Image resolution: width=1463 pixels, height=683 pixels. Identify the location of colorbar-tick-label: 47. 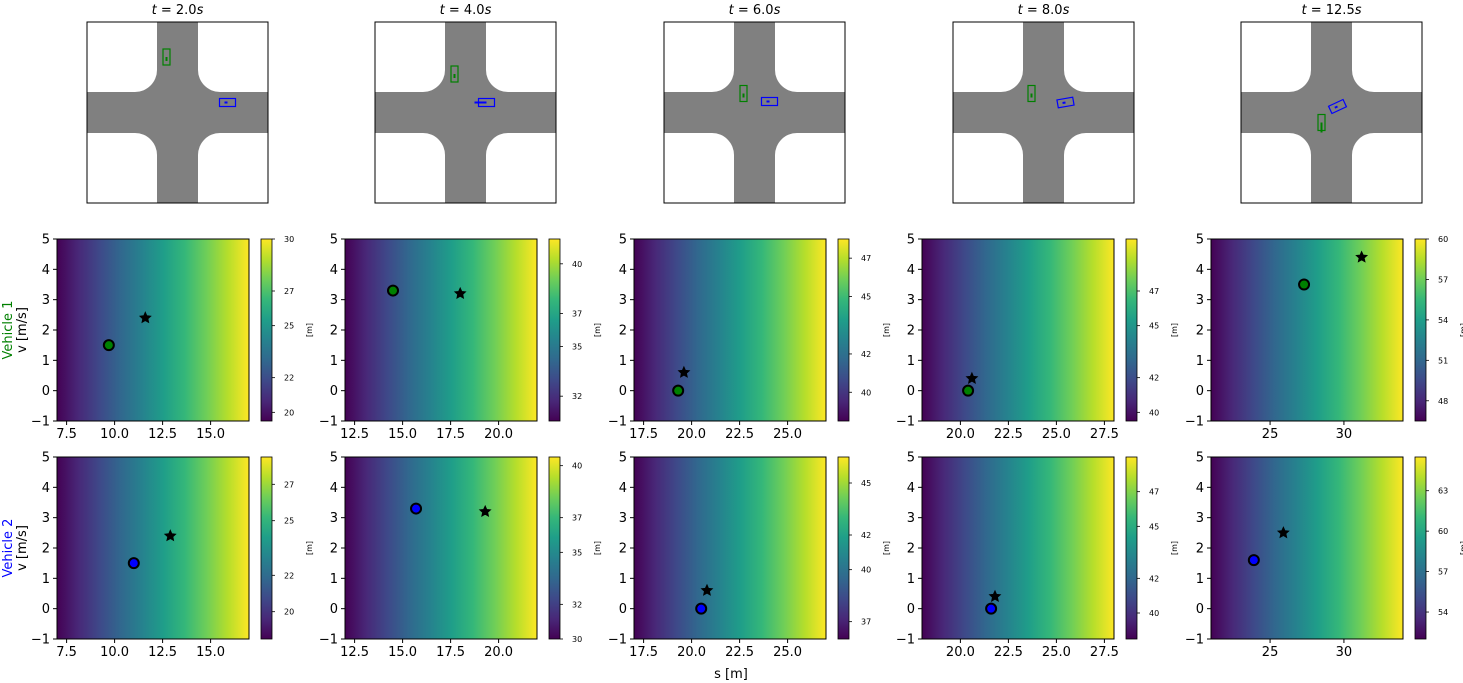
(1154, 492).